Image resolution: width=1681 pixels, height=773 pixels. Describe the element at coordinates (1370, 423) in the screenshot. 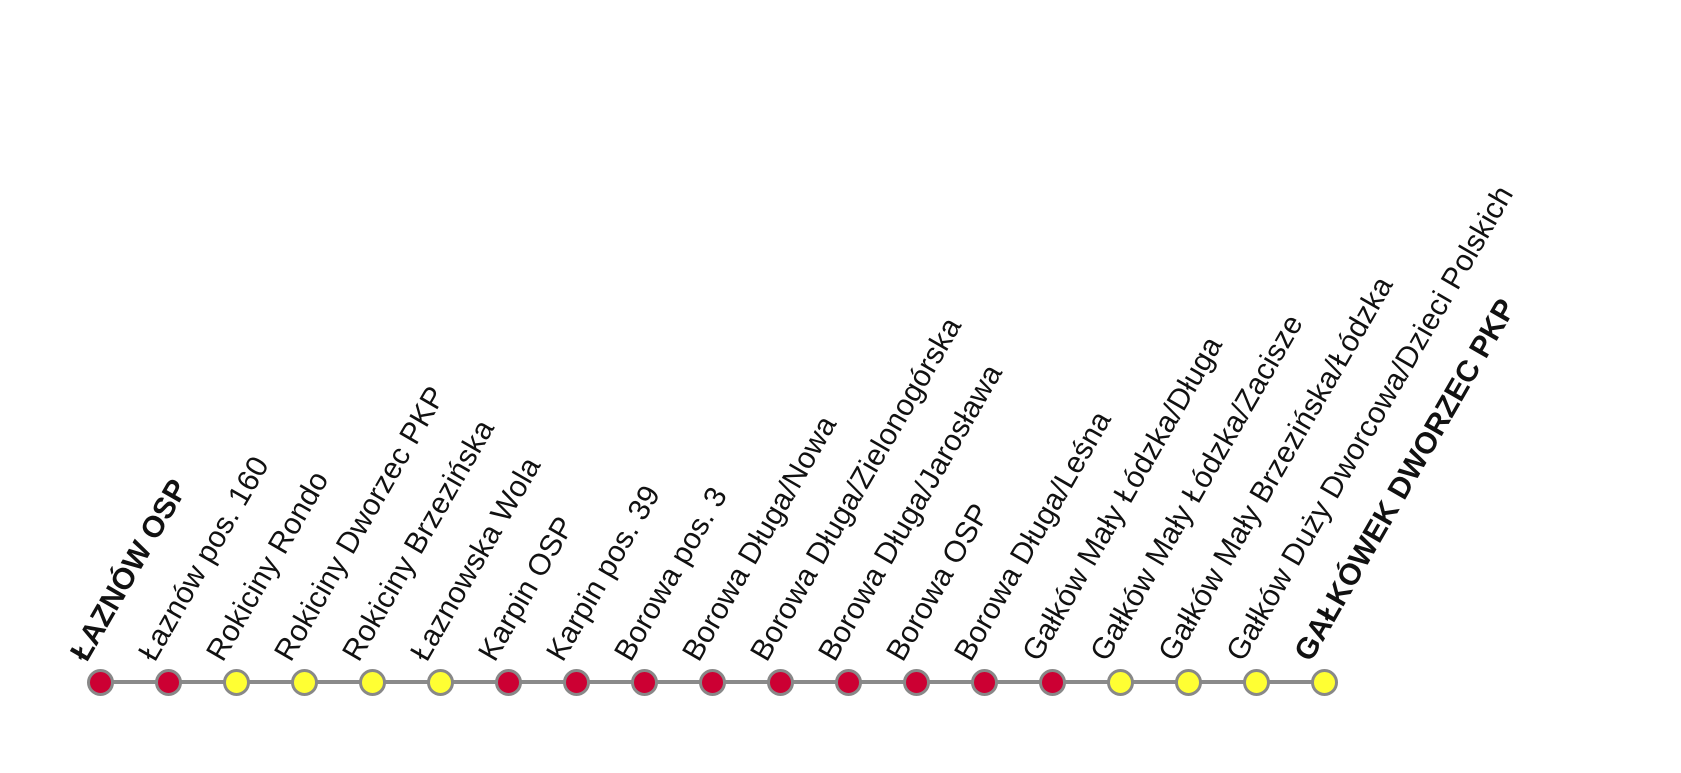

I see `stop-label: Gałków Duży Dworcowa/Dzieci Polskich` at that location.